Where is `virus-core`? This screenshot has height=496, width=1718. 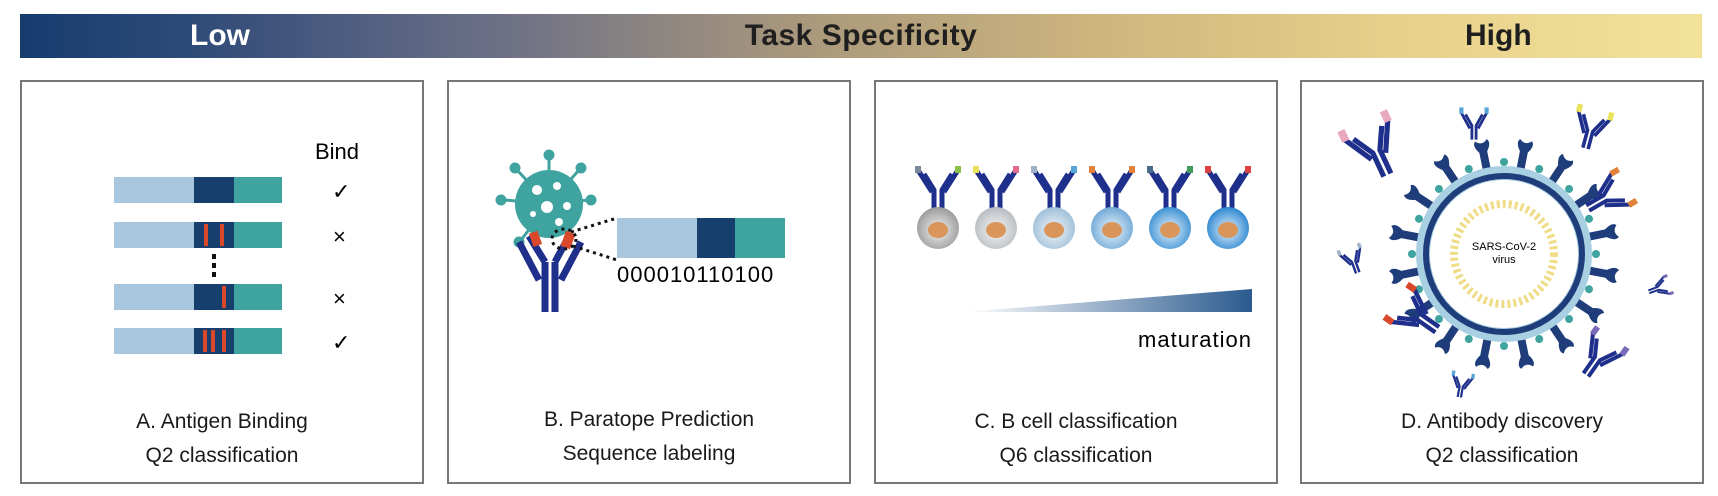
virus-core is located at coordinates (1504, 254).